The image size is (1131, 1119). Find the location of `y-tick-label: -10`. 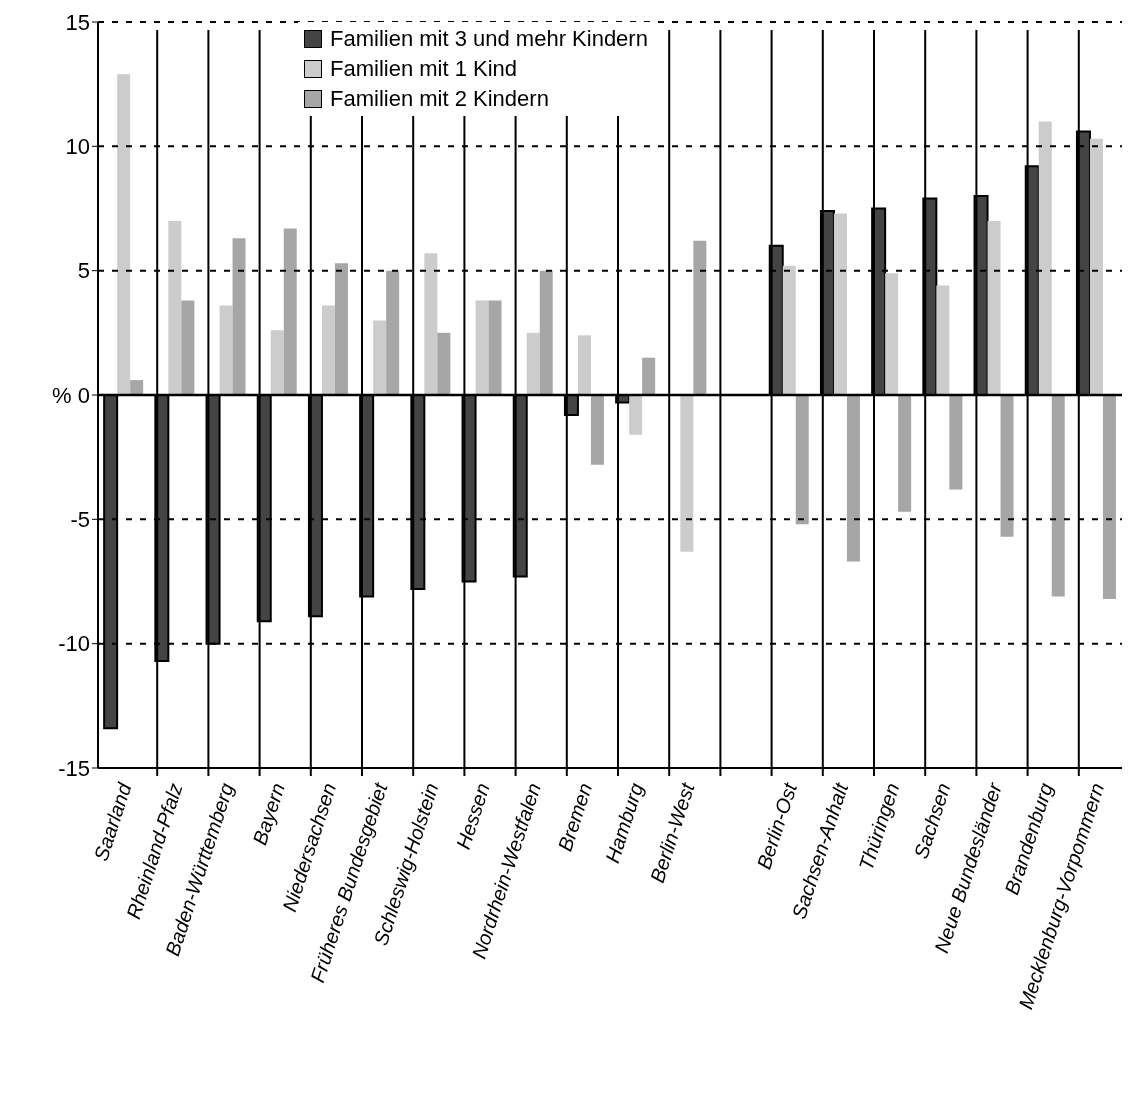

y-tick-label: -10 is located at coordinates (74, 644).